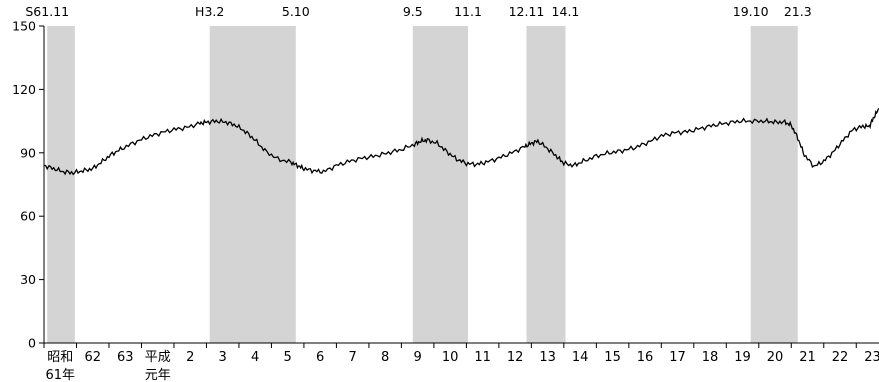  I want to click on x-tick-label: 昭和, so click(60, 357).